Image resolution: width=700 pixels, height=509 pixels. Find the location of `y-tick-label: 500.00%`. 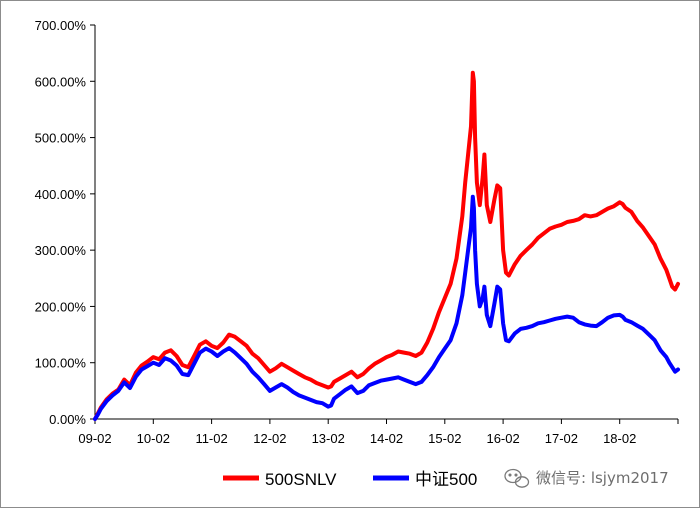

y-tick-label: 500.00% is located at coordinates (61, 138).